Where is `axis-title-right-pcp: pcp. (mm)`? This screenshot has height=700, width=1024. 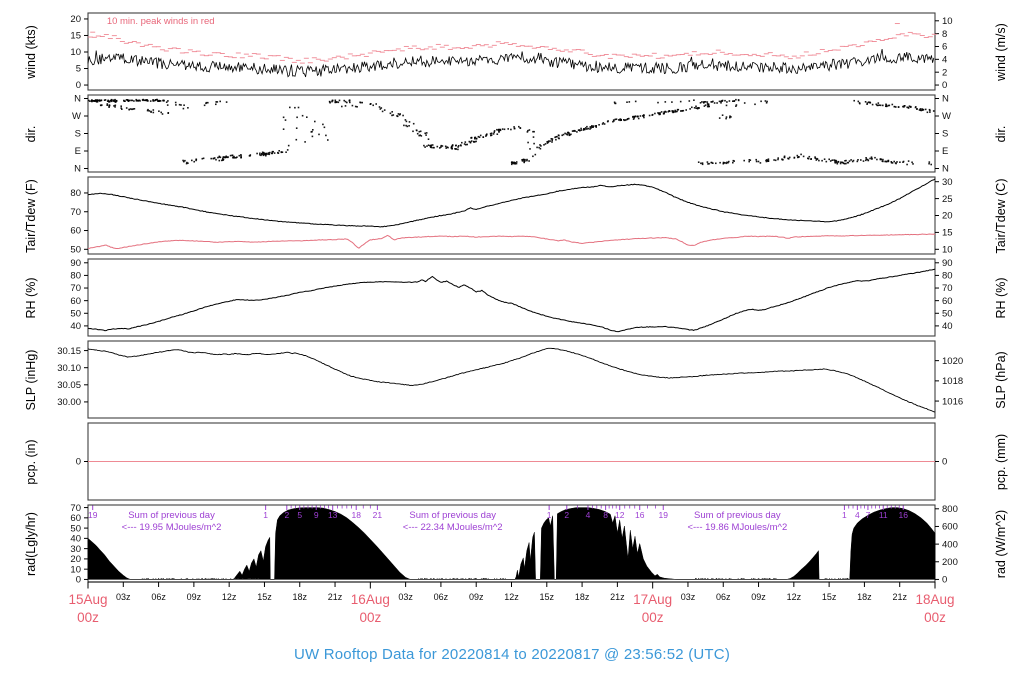
axis-title-right-pcp: pcp. (mm) is located at coordinates (1001, 461).